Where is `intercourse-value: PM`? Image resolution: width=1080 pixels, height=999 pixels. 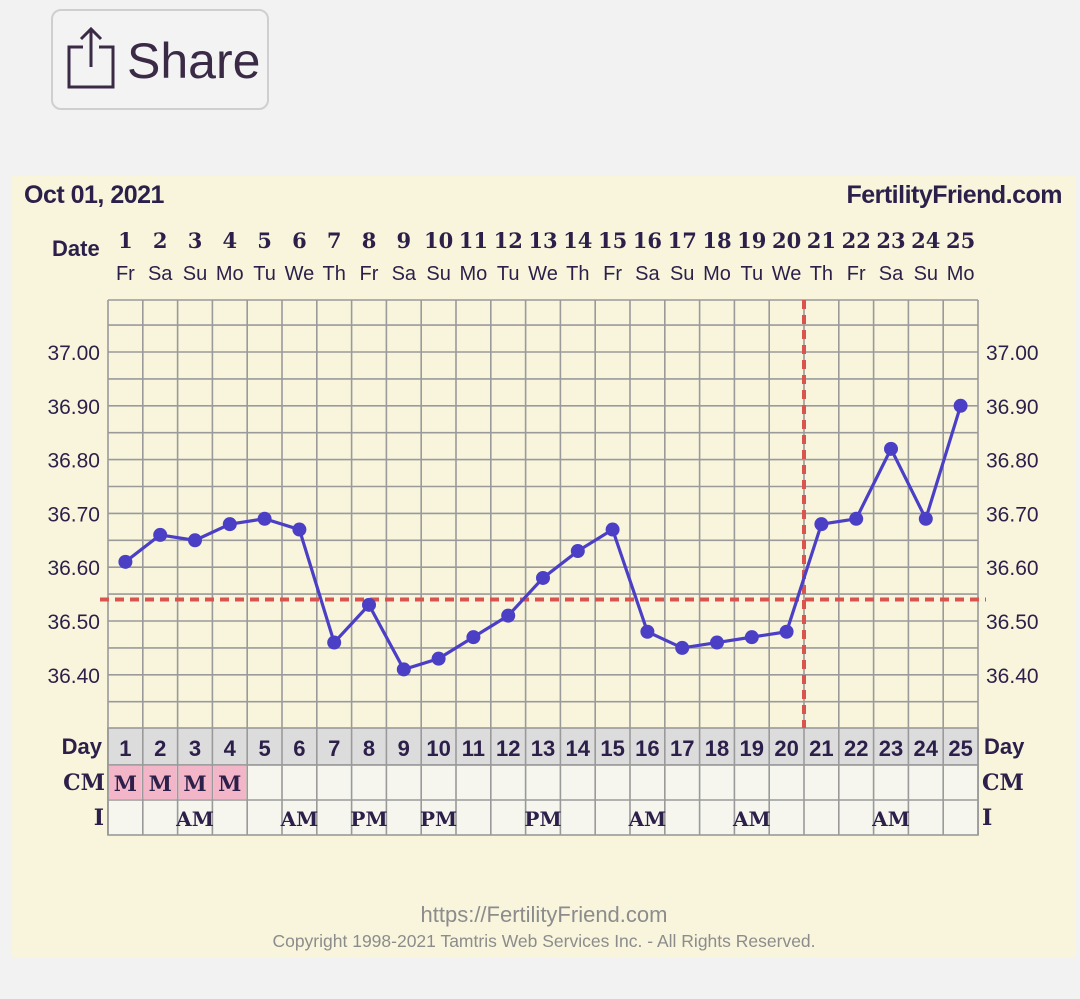
intercourse-value: PM is located at coordinates (368, 819).